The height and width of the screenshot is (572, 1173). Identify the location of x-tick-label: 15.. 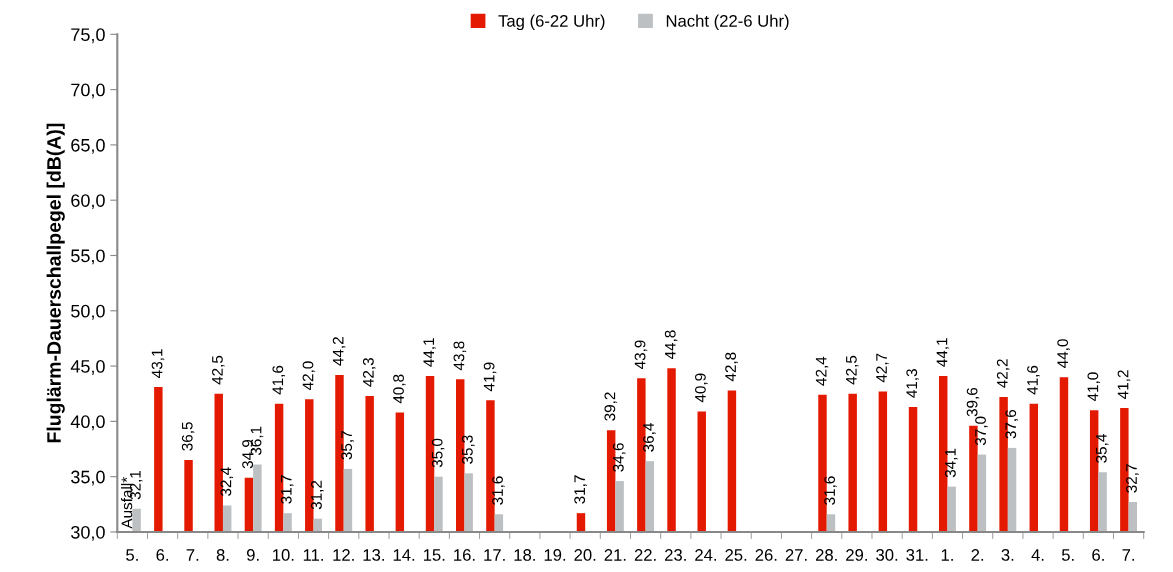
(434, 555).